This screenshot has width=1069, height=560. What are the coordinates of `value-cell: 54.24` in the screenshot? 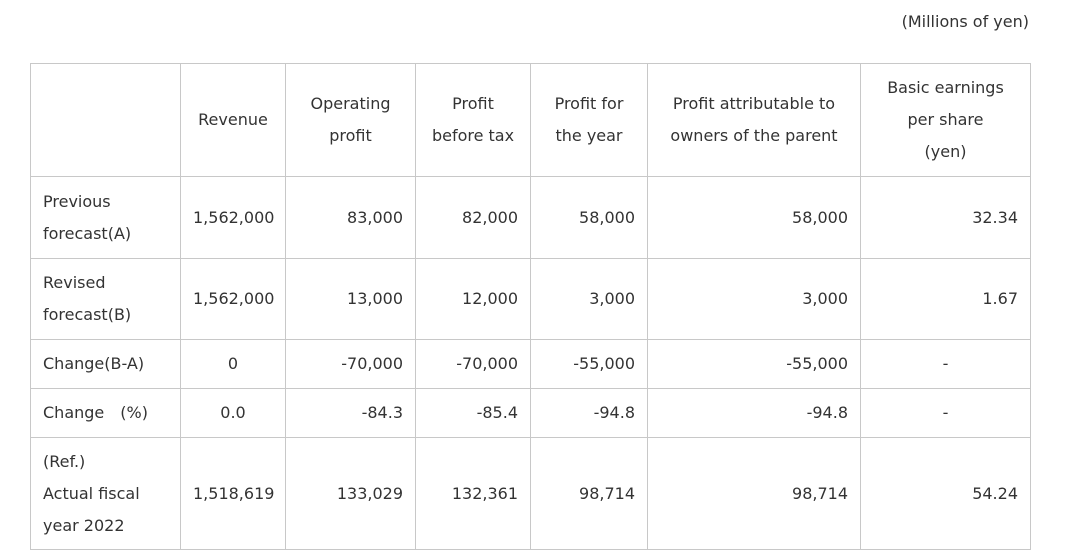 It's located at (945, 493).